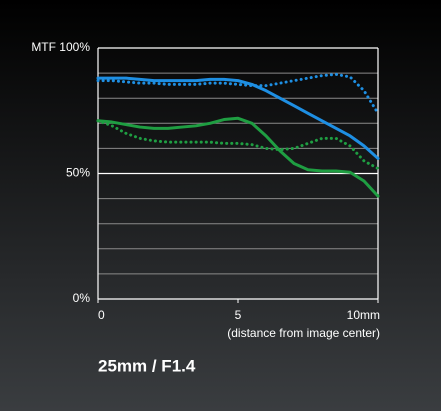  I want to click on x-tick-label: 0, so click(101, 315).